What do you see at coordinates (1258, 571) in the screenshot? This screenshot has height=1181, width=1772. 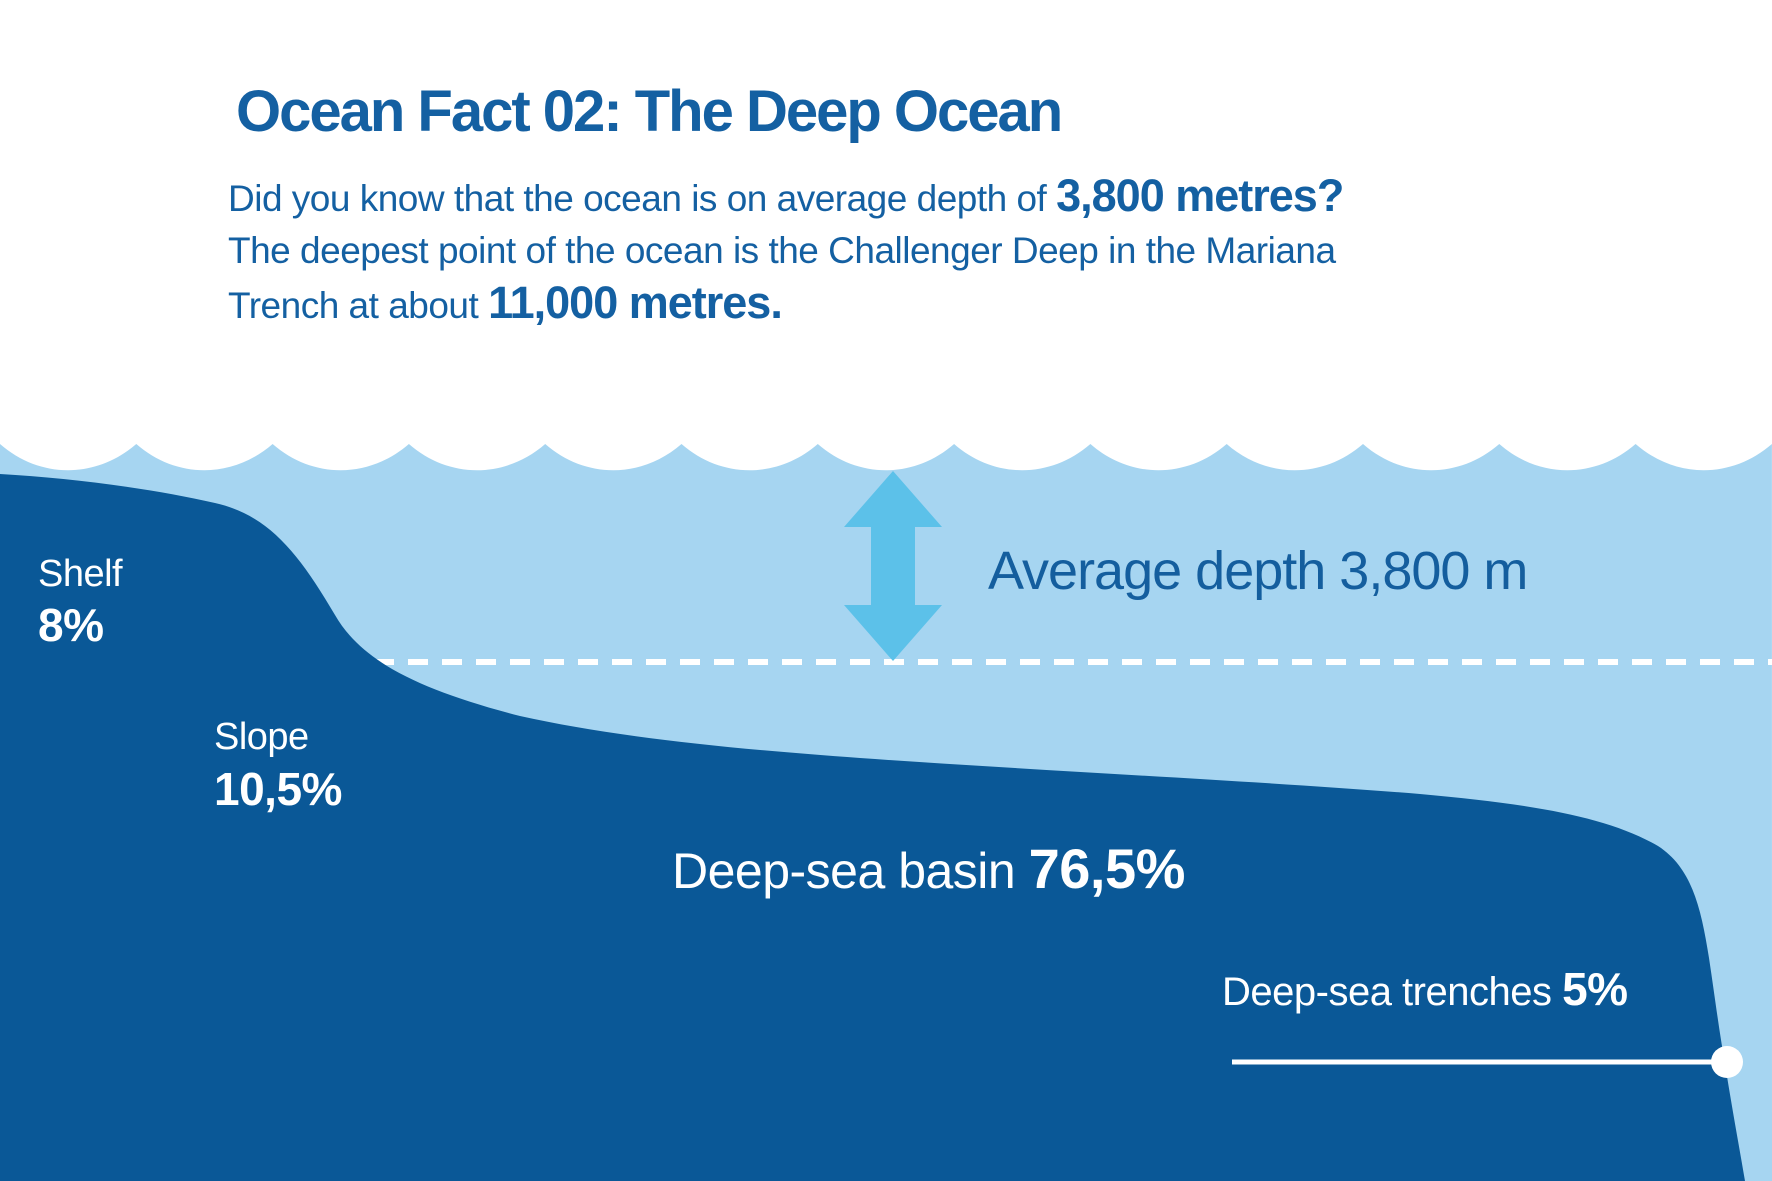 I see `average-depth-label: Average depth 3,800 m` at bounding box center [1258, 571].